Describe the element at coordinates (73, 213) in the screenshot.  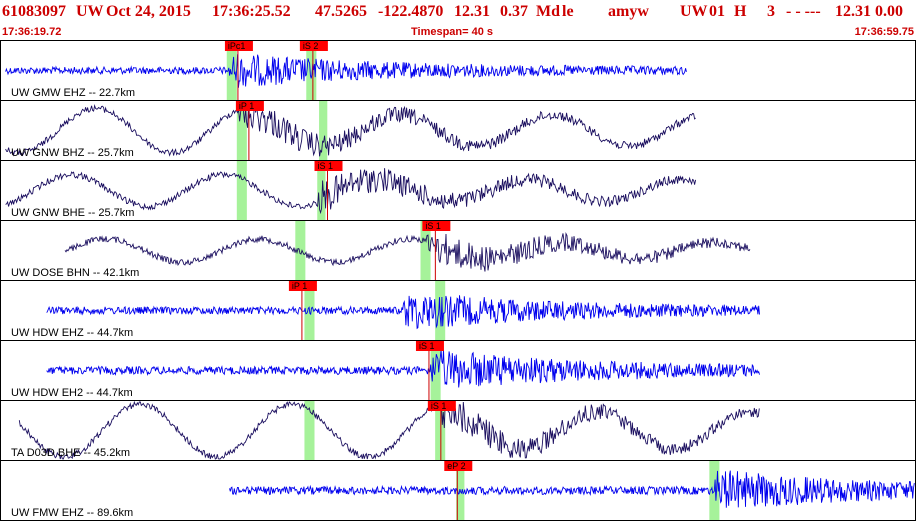
I see `channel-label: UW GNW BHE -- 25.7km` at that location.